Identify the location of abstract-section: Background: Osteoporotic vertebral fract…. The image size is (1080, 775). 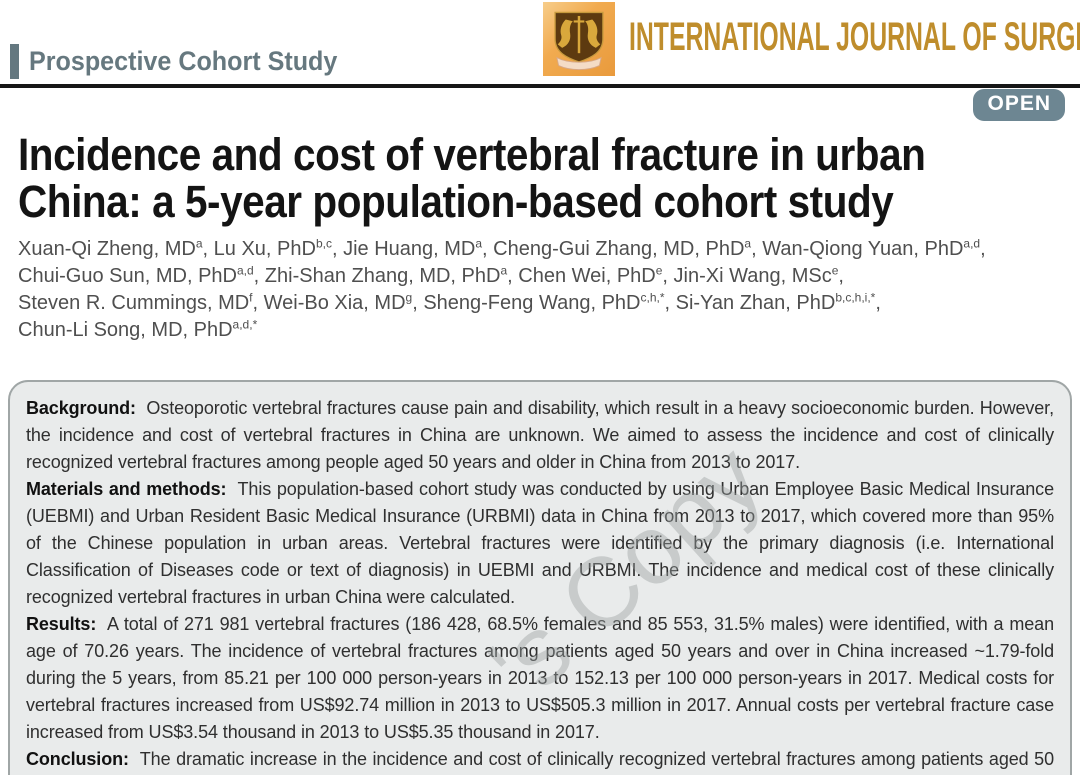
(540, 434).